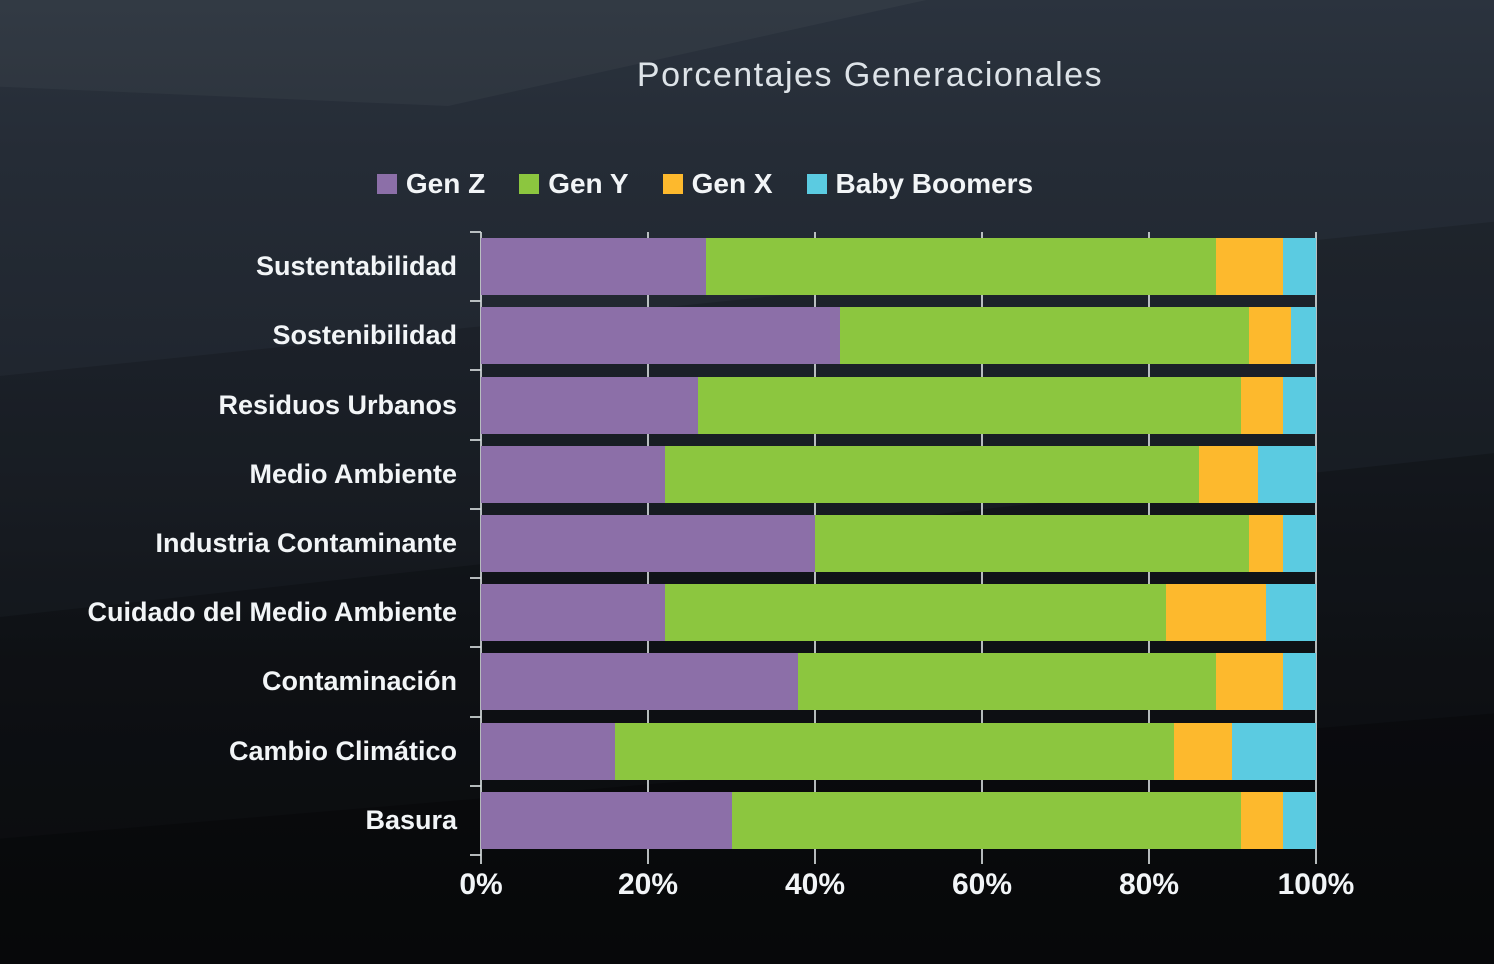 The height and width of the screenshot is (964, 1494). What do you see at coordinates (1316, 543) in the screenshot?
I see `gridline` at bounding box center [1316, 543].